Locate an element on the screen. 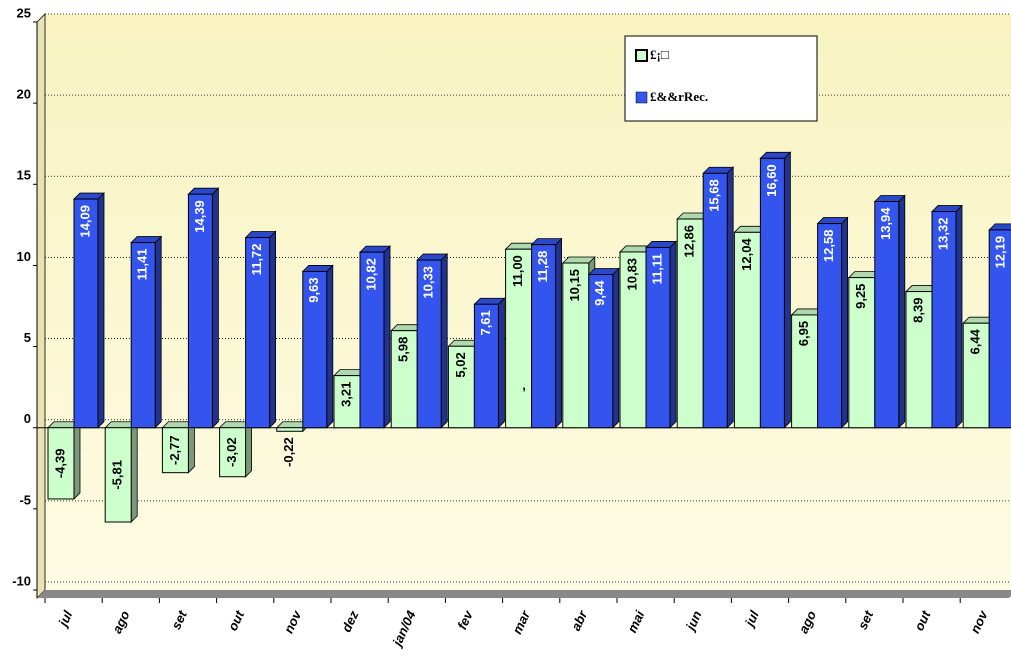 The height and width of the screenshot is (668, 1011). value-label: 14,39 is located at coordinates (199, 216).